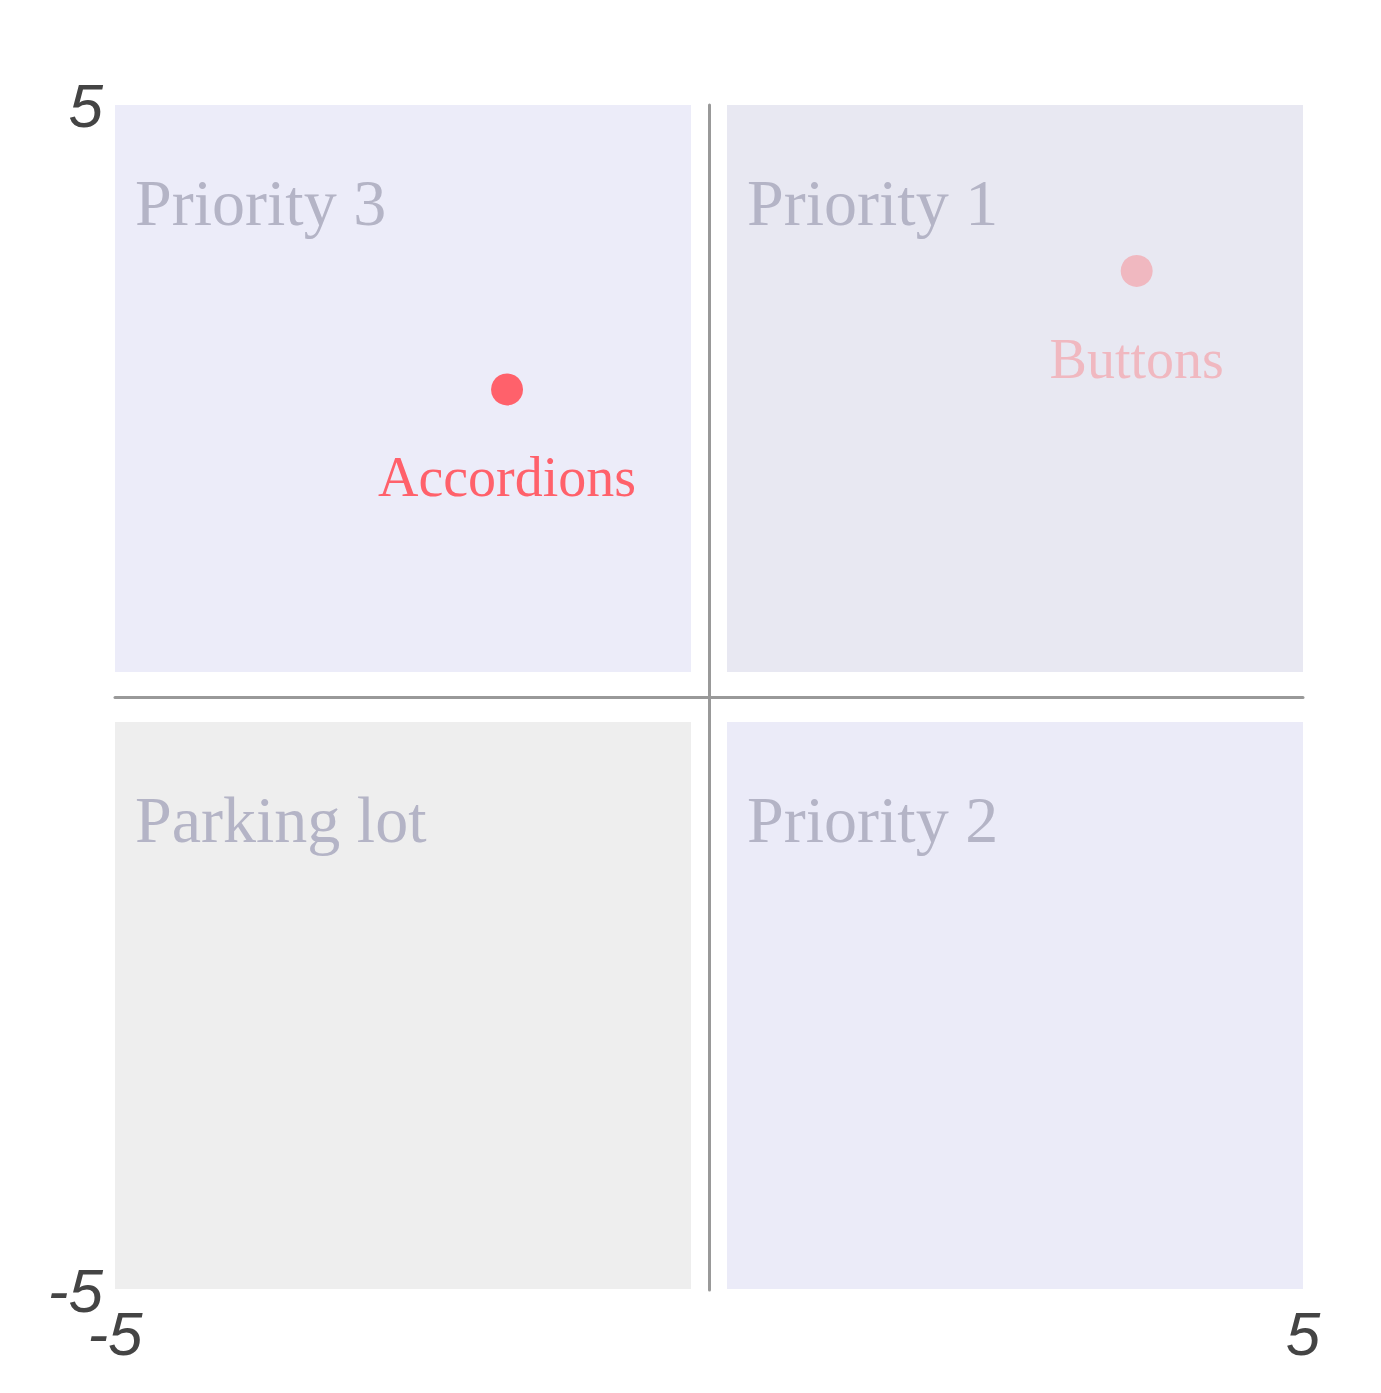  Describe the element at coordinates (507, 477) in the screenshot. I see `series-label: Accordions` at that location.